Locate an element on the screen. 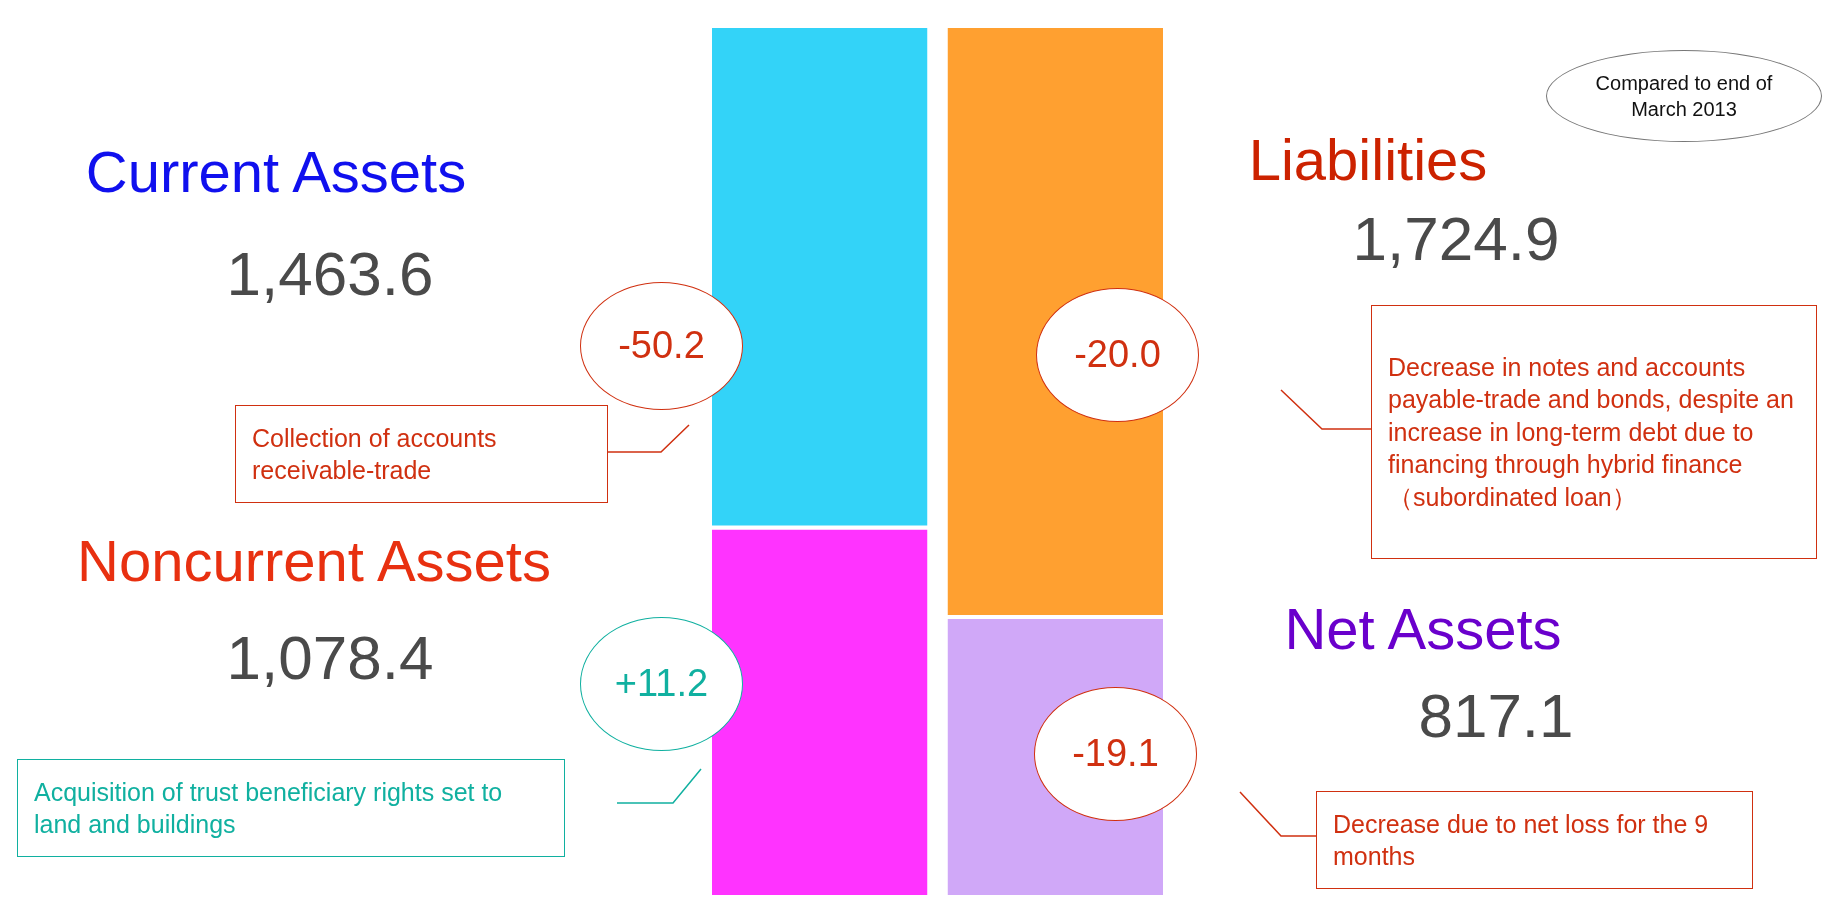  ellipse-callout: -50.2 is located at coordinates (661, 346).